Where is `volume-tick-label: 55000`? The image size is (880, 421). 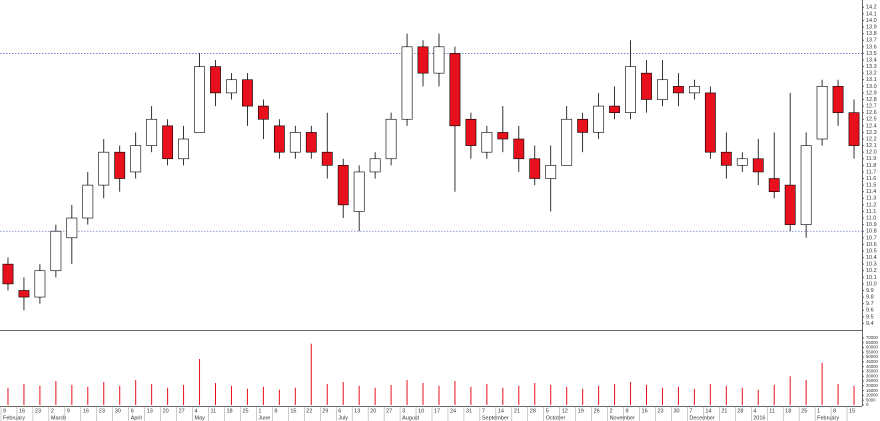
volume-tick-label: 55000 is located at coordinates (872, 351).